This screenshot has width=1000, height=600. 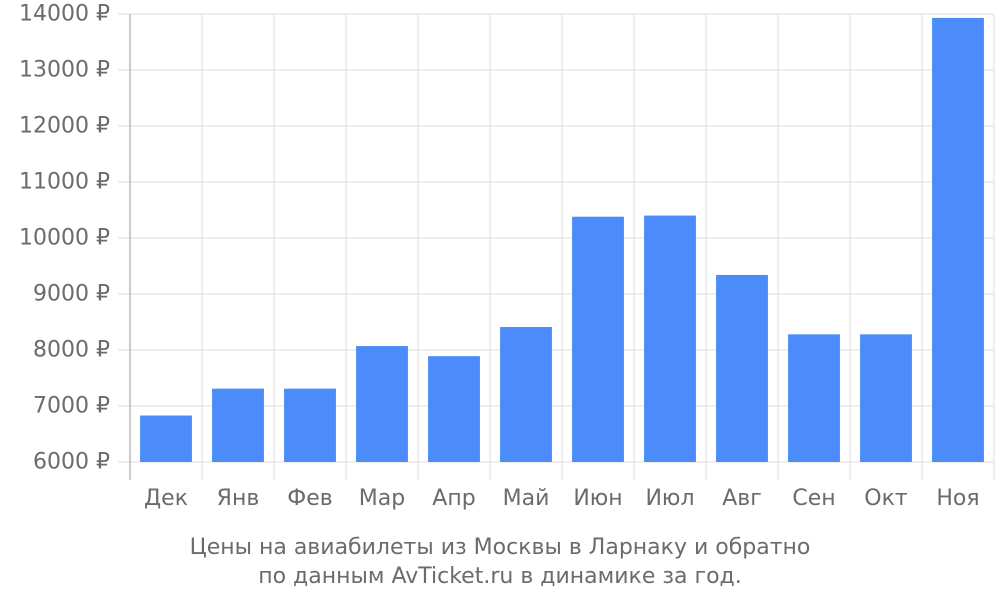 What do you see at coordinates (813, 498) in the screenshot?
I see `x-tick-label: Сен` at bounding box center [813, 498].